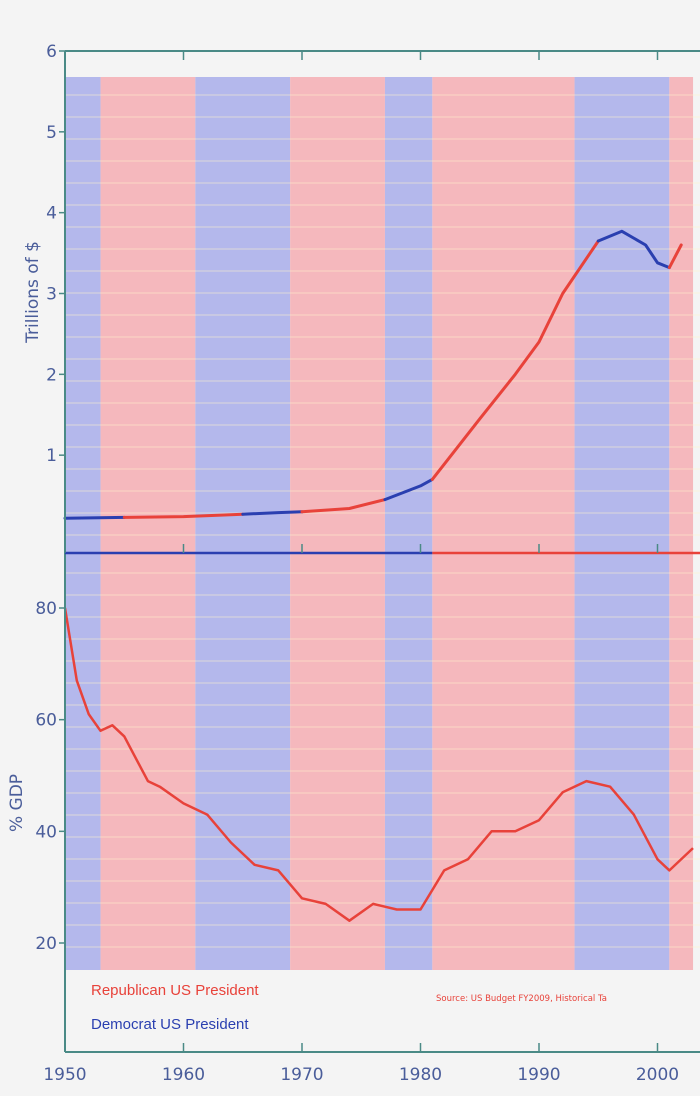 The image size is (700, 1096). I want to click on x-tick-label: 1960, so click(183, 1075).